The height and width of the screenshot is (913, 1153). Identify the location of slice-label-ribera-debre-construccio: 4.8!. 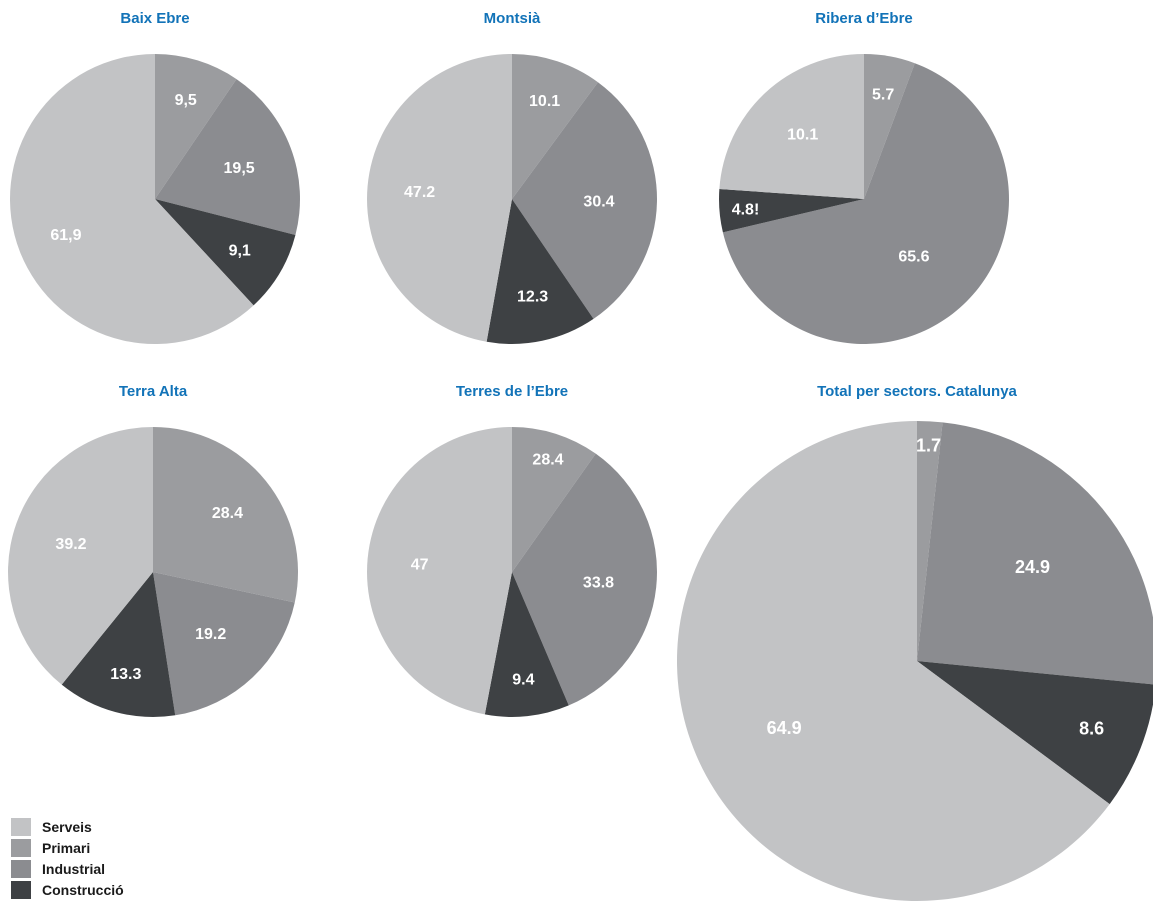
(746, 210).